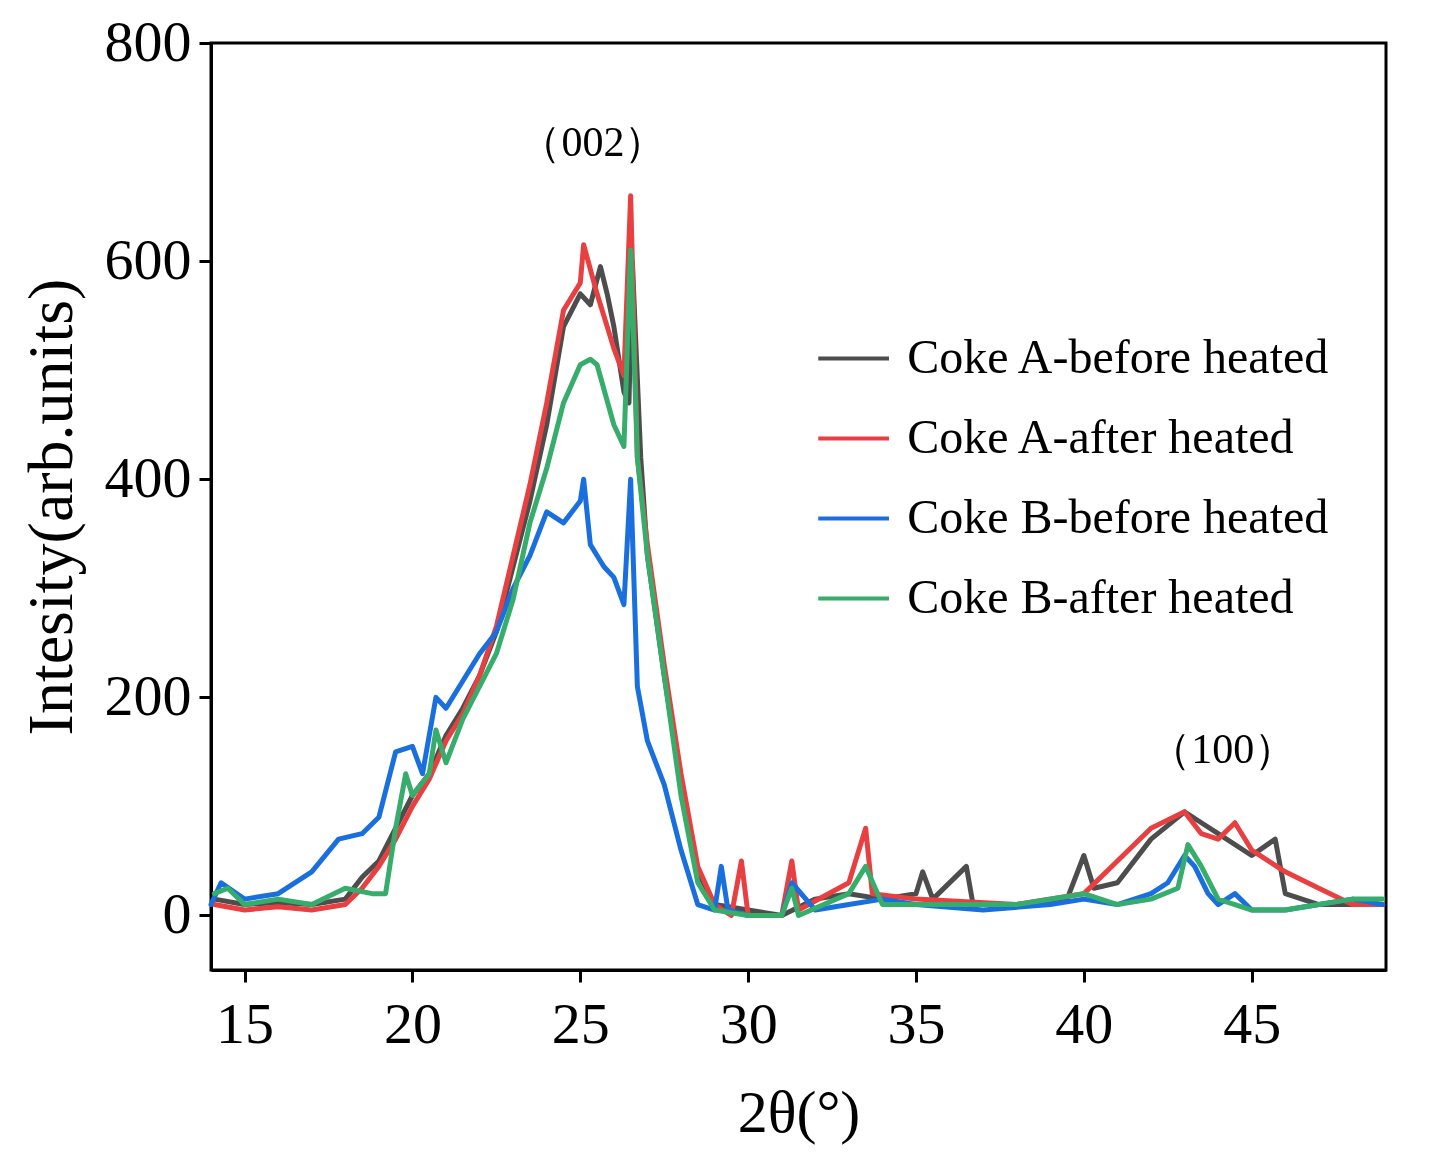 The width and height of the screenshot is (1441, 1154). Describe the element at coordinates (1118, 516) in the screenshot. I see `legend-label: Coke B-before heated` at that location.